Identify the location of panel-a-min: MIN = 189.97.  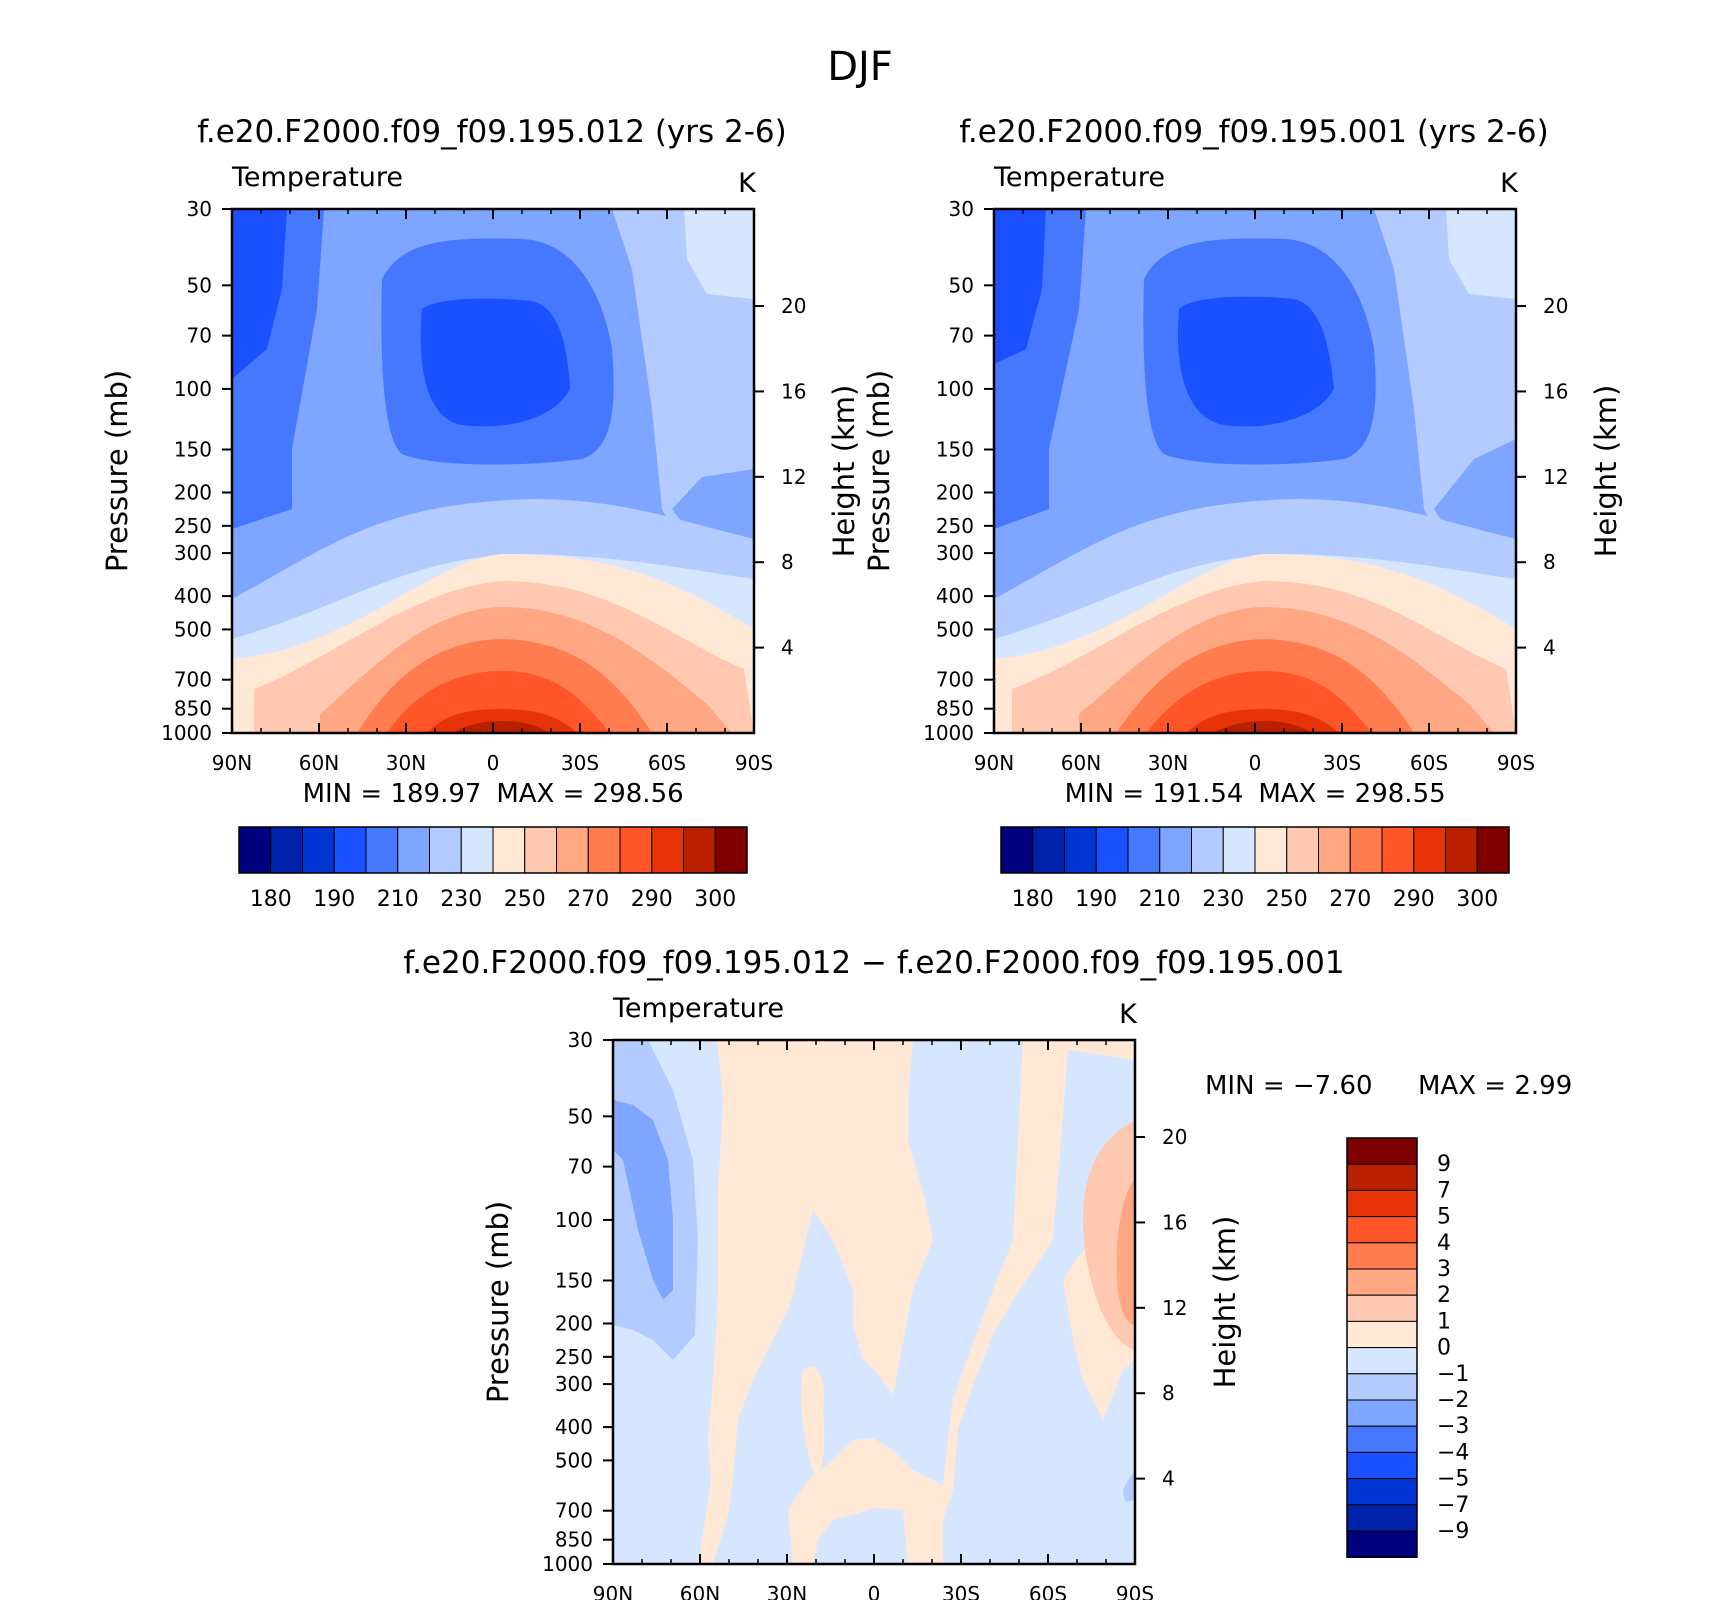
(392, 794).